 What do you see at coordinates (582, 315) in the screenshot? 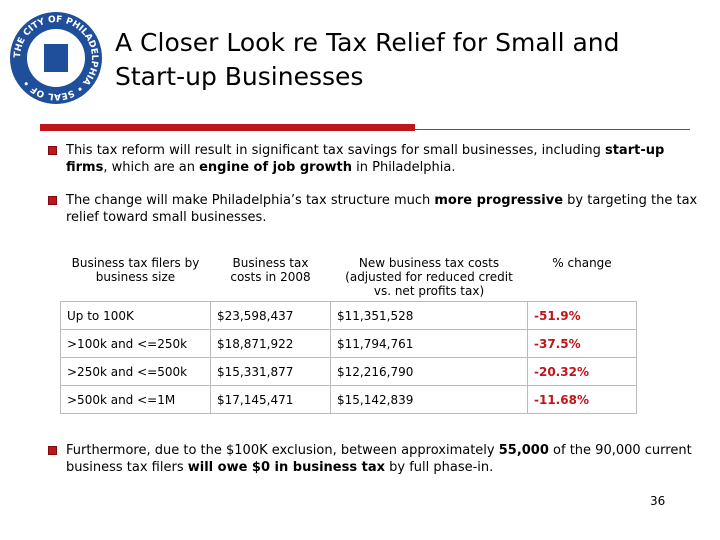
I see `table-cell: -51.9%` at bounding box center [582, 315].